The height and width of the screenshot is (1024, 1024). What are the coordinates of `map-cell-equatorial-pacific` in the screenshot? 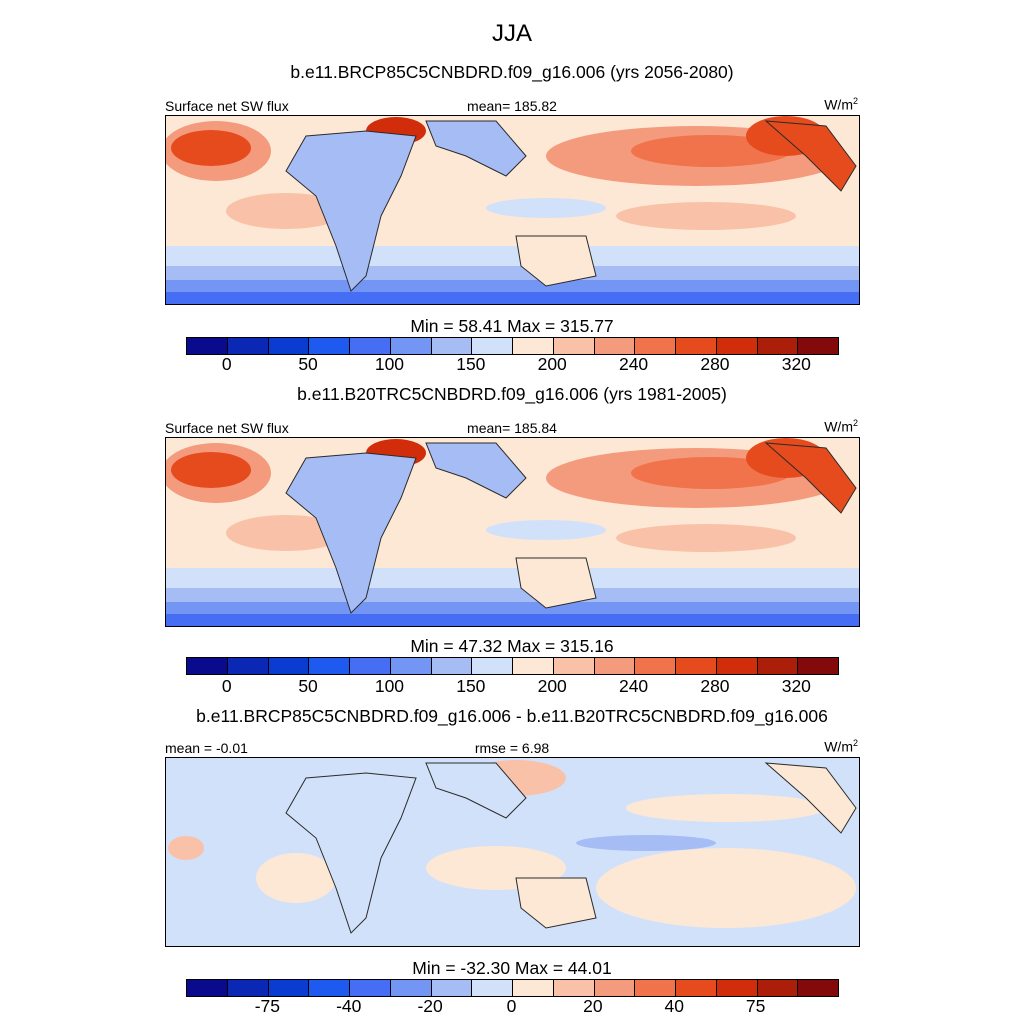 It's located at (646, 843).